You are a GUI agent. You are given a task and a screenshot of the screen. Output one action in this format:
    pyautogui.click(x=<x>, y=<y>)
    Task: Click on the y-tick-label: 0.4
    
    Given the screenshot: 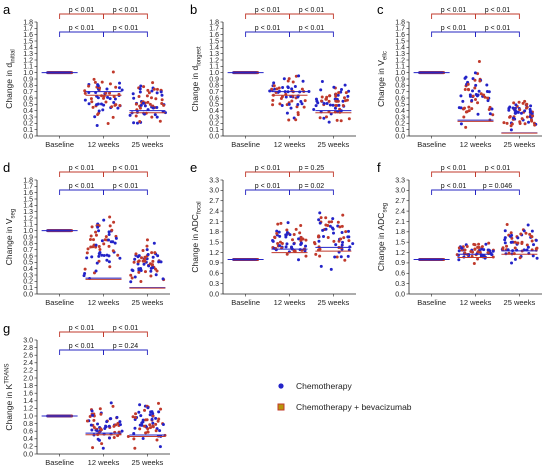 What is the action you would take?
    pyautogui.click(x=214, y=111)
    